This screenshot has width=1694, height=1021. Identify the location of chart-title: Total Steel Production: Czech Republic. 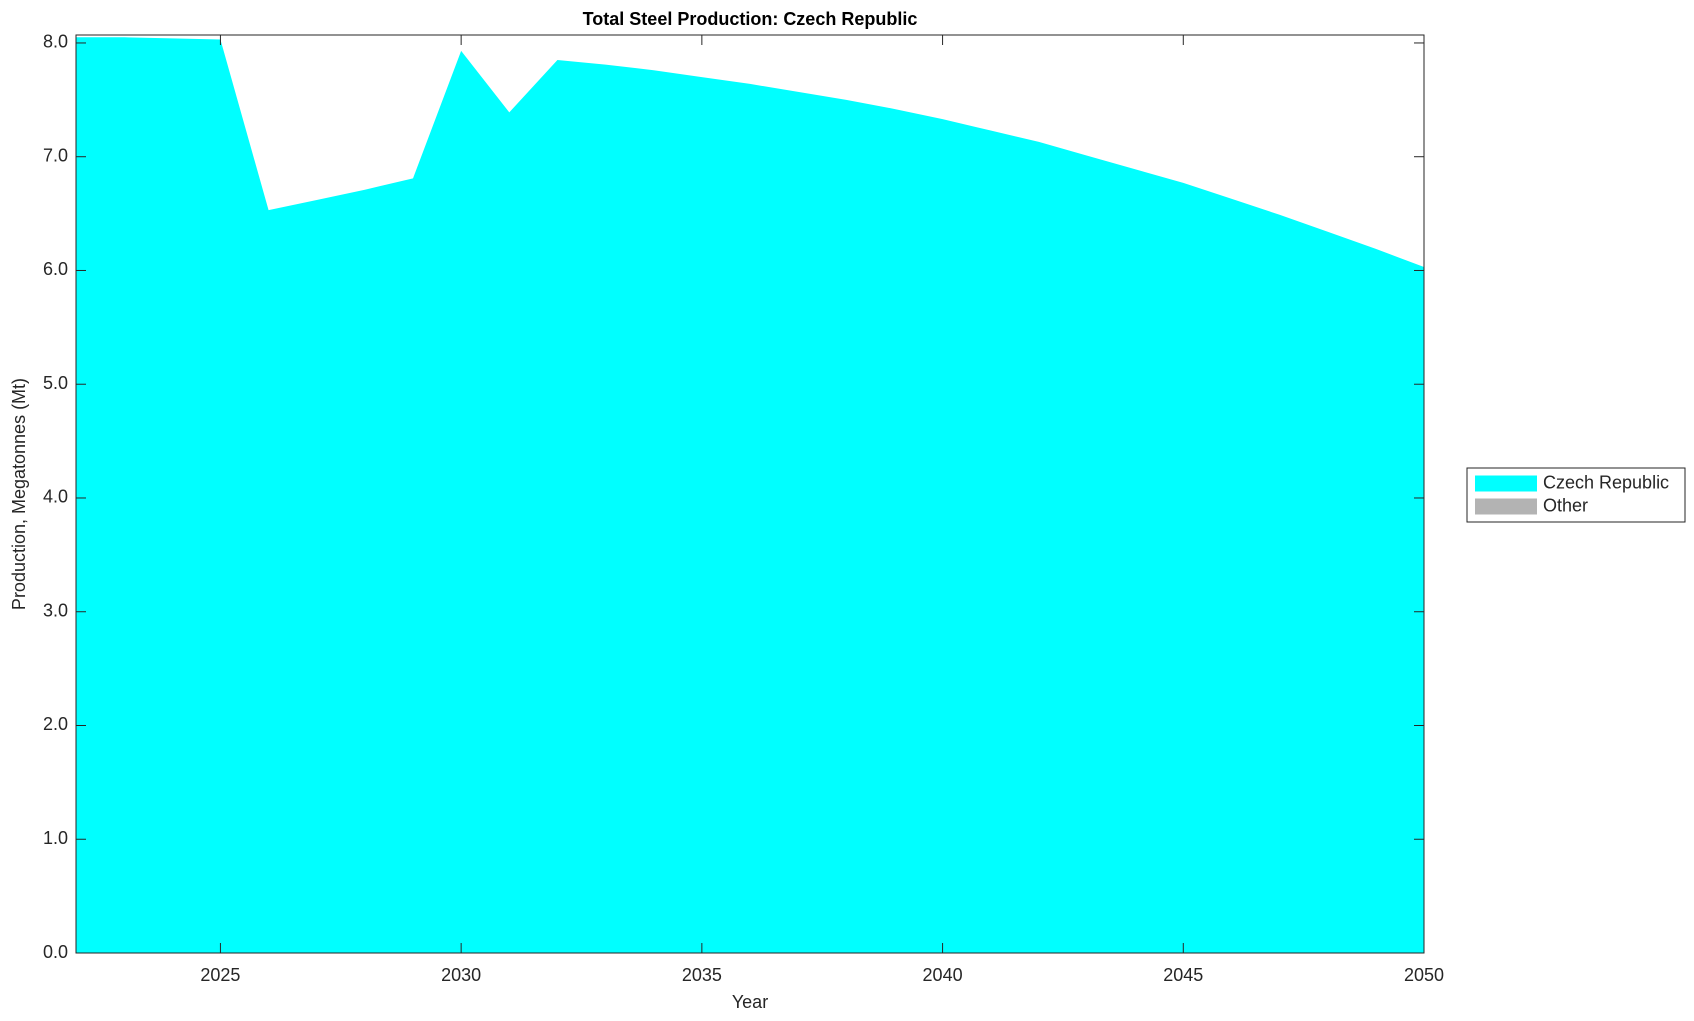
(750, 19).